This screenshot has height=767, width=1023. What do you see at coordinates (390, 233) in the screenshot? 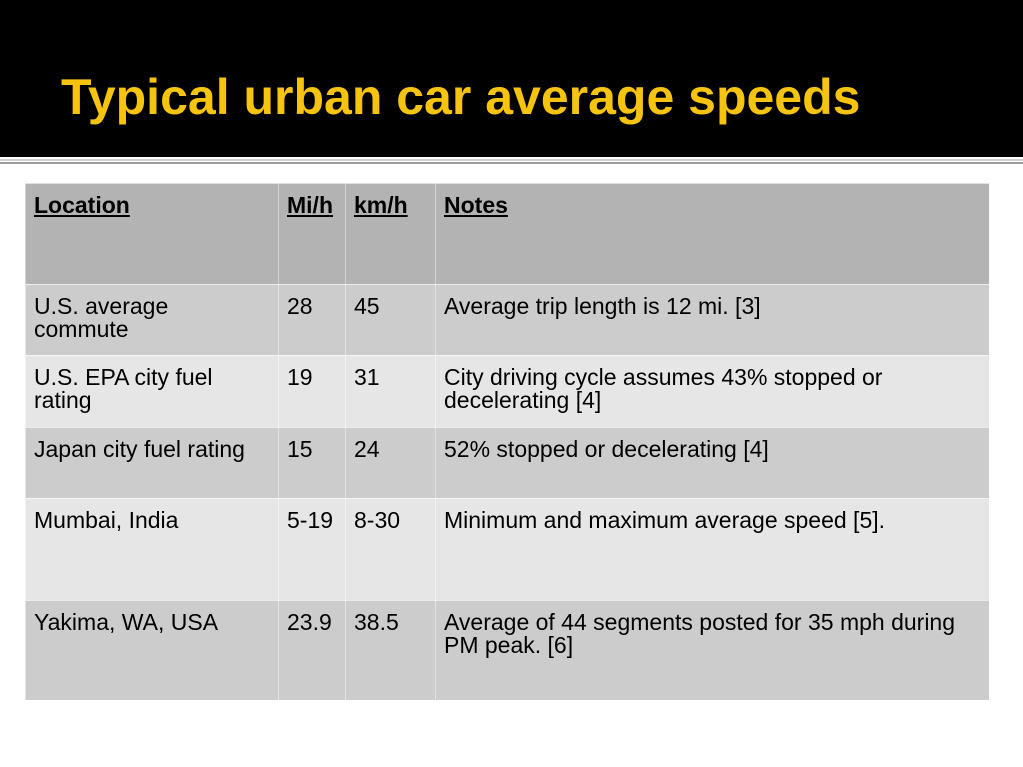
I see `column-header-kmh: km/h` at bounding box center [390, 233].